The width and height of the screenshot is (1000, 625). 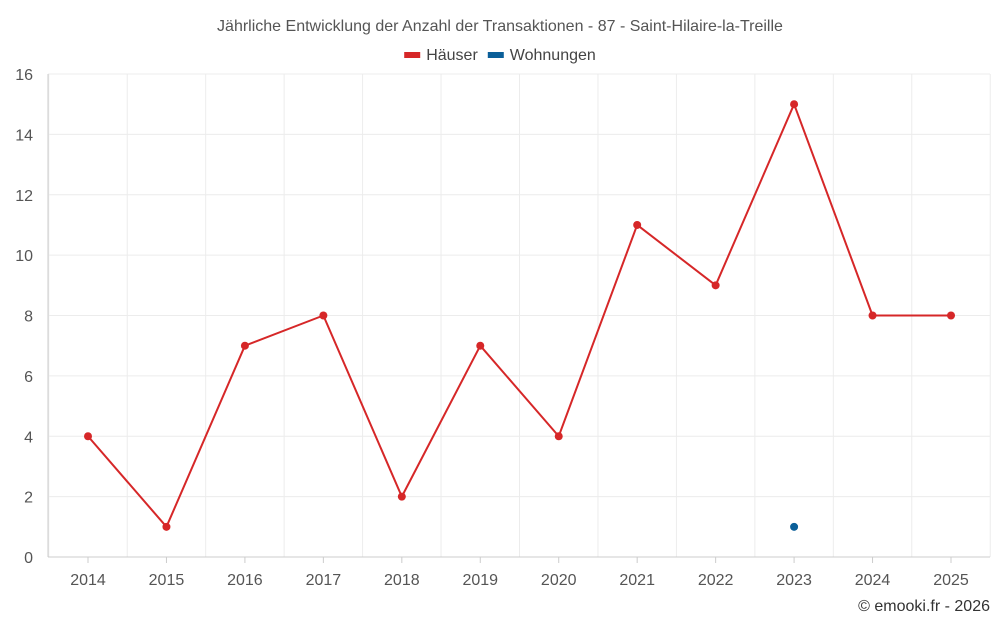 I want to click on y-tick-label: 2, so click(x=28, y=498).